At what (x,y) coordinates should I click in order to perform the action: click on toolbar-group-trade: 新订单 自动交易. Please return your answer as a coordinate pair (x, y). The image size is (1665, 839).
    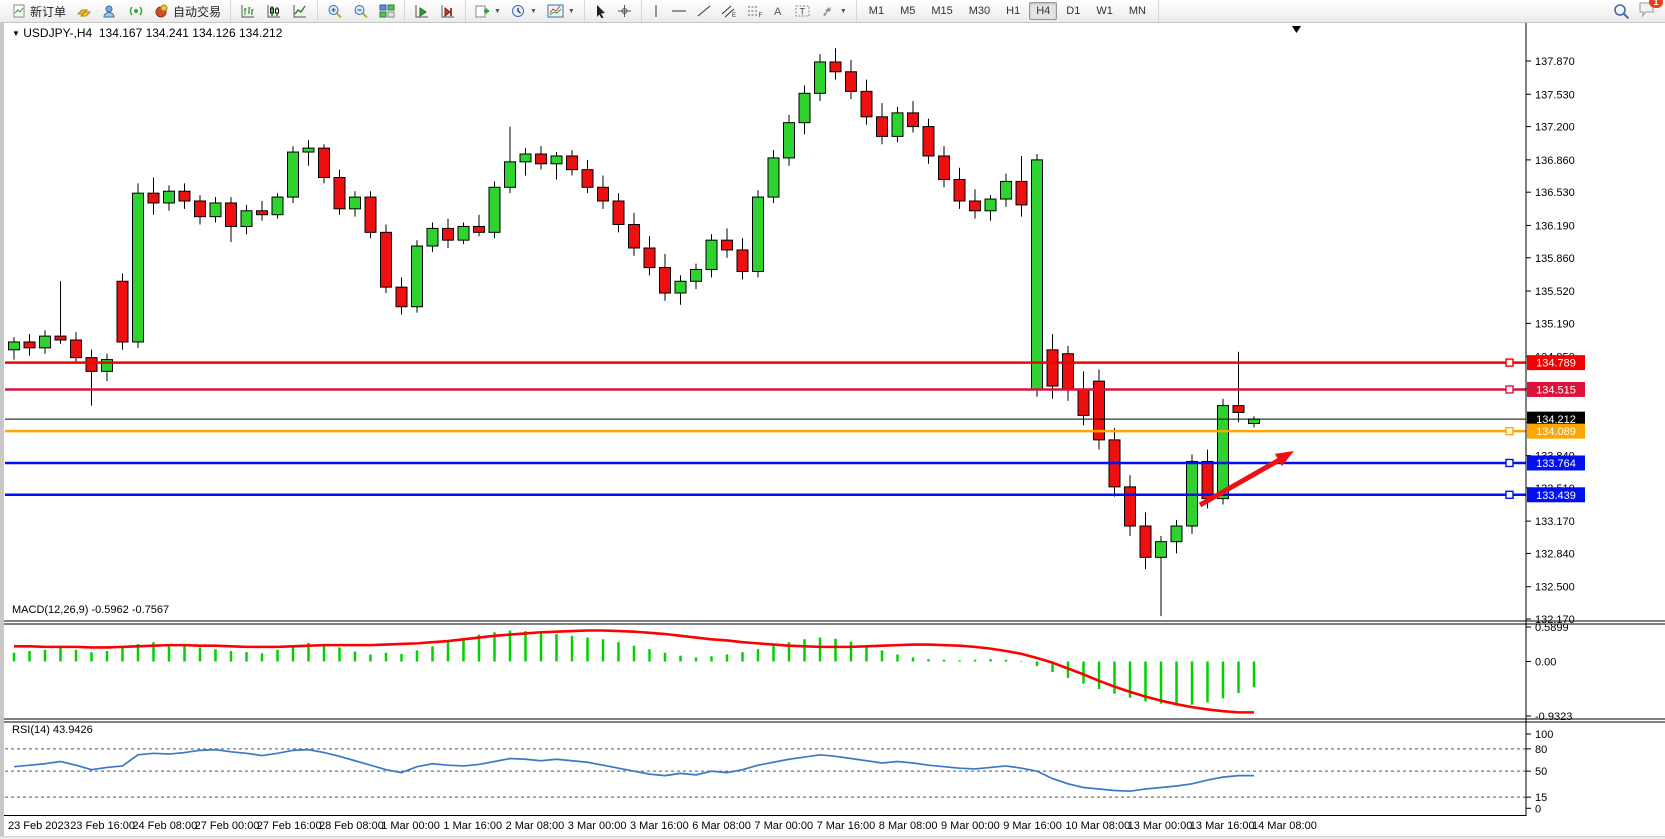
    Looking at the image, I should click on (117, 11).